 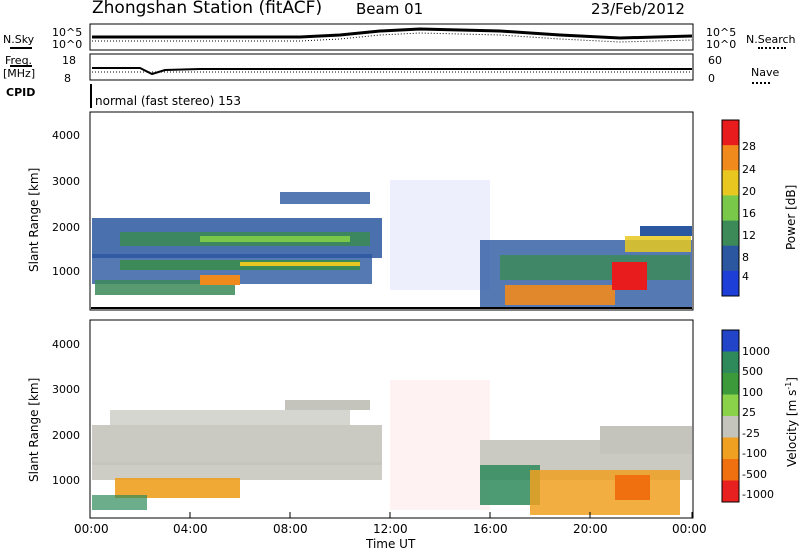 What do you see at coordinates (756, 351) in the screenshot?
I see `velocity-cb-tick-1000: 1000` at bounding box center [756, 351].